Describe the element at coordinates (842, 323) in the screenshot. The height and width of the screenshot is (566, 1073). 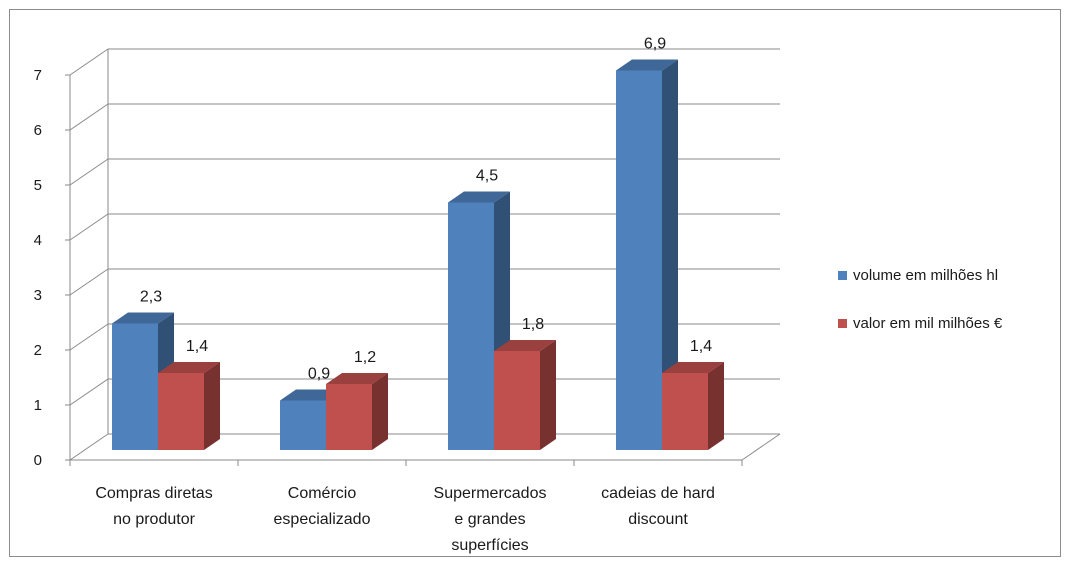
I see `legend-swatch-valor` at that location.